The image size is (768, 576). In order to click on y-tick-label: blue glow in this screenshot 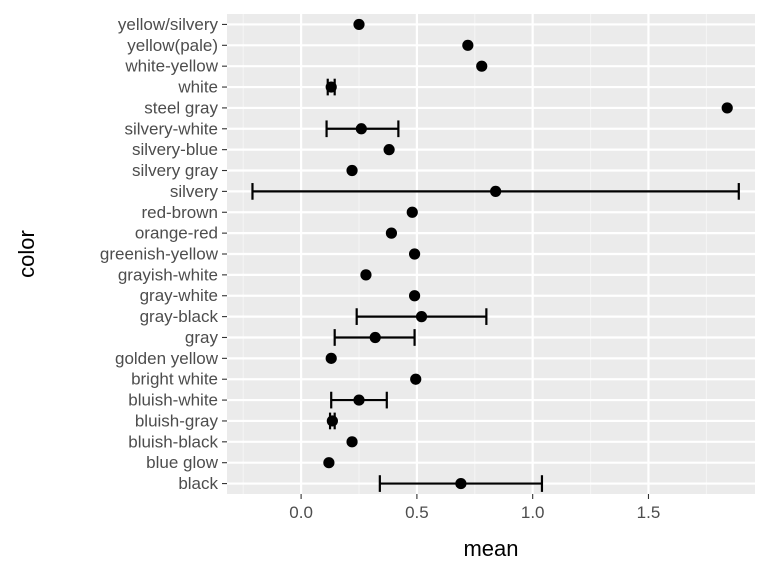, I will do `click(182, 462)`.